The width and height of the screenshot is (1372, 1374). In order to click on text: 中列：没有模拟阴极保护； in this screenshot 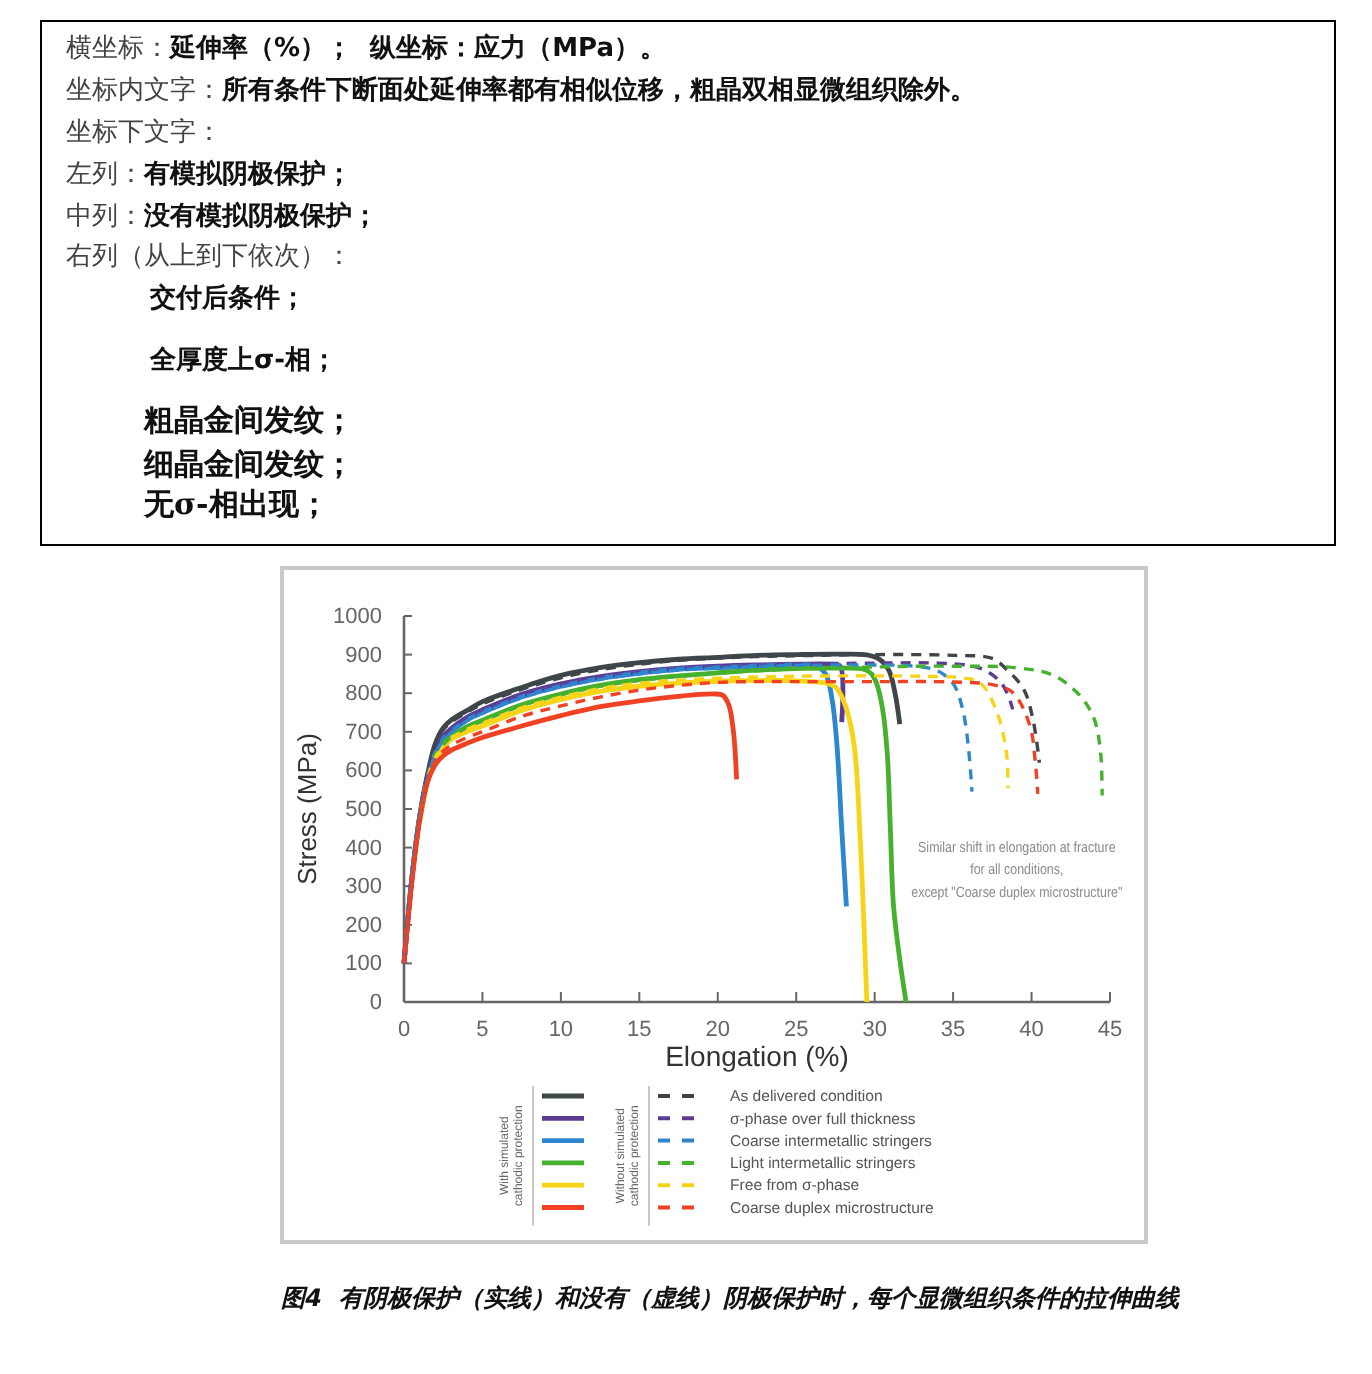, I will do `click(222, 216)`.